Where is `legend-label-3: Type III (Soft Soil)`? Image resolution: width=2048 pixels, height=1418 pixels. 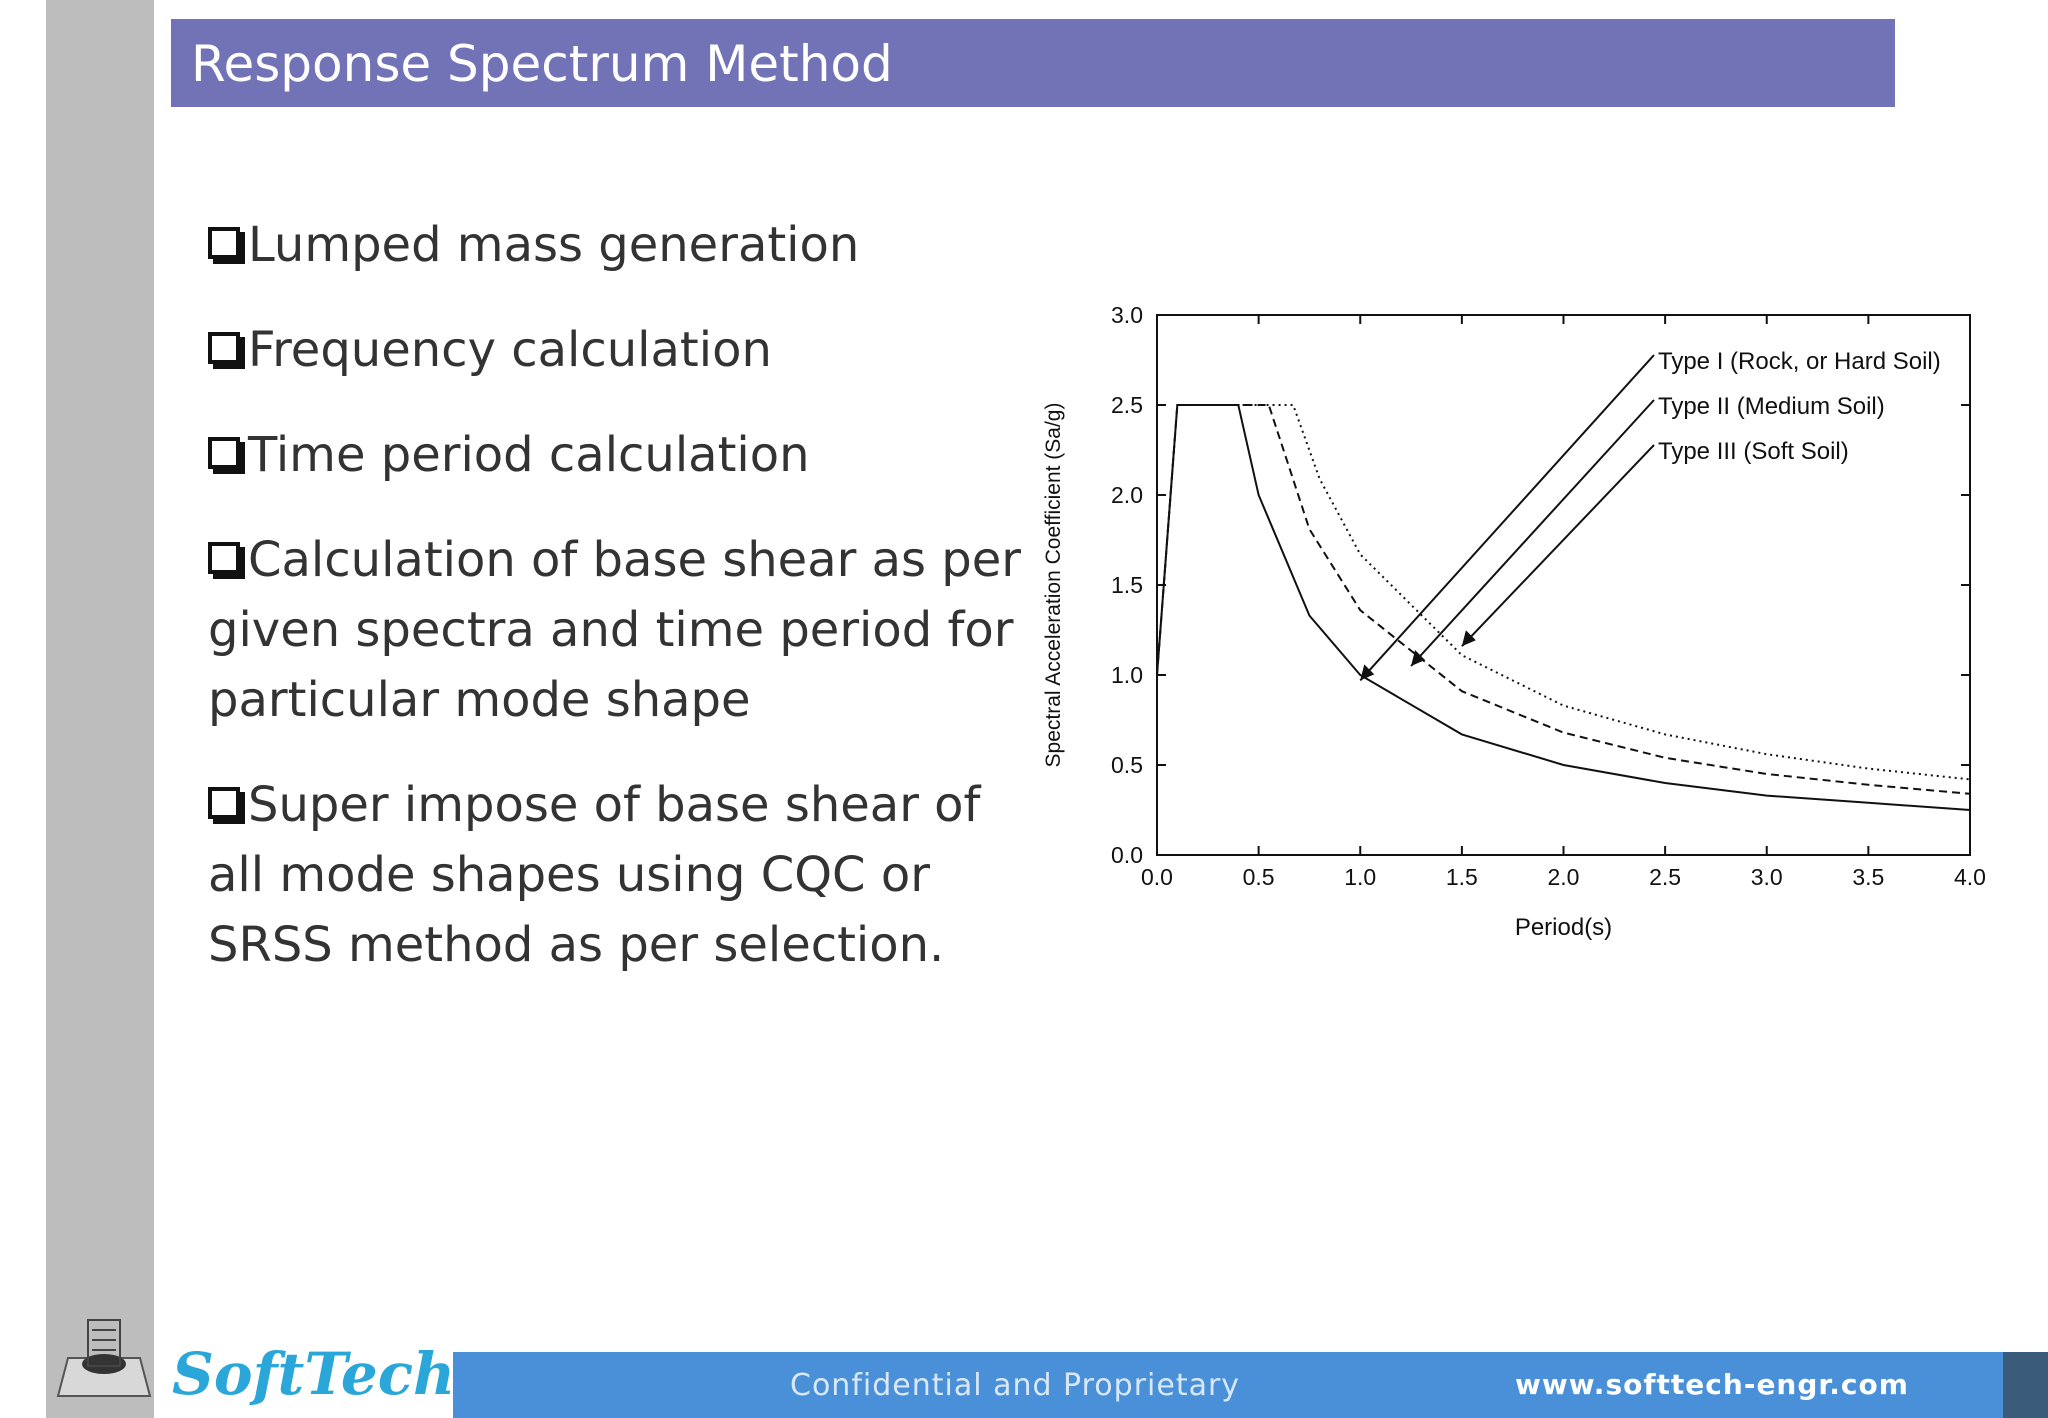 legend-label-3: Type III (Soft Soil) is located at coordinates (1753, 451).